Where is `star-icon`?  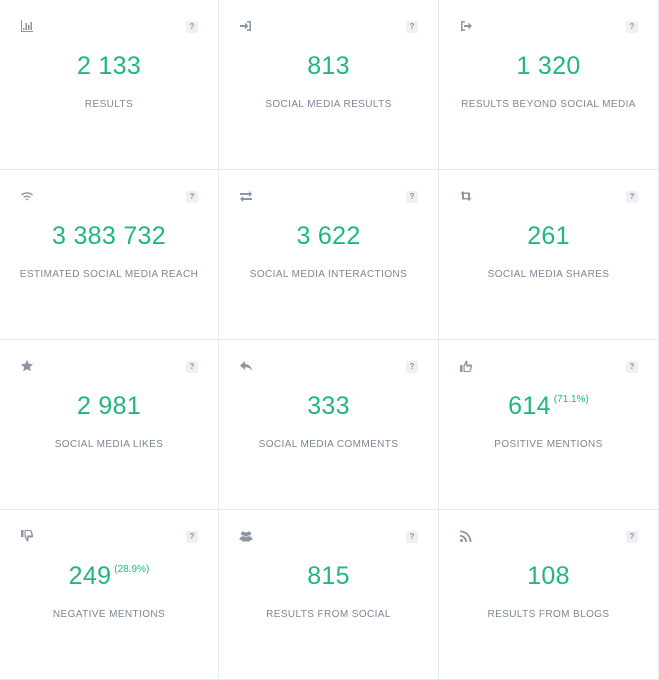 star-icon is located at coordinates (27, 366).